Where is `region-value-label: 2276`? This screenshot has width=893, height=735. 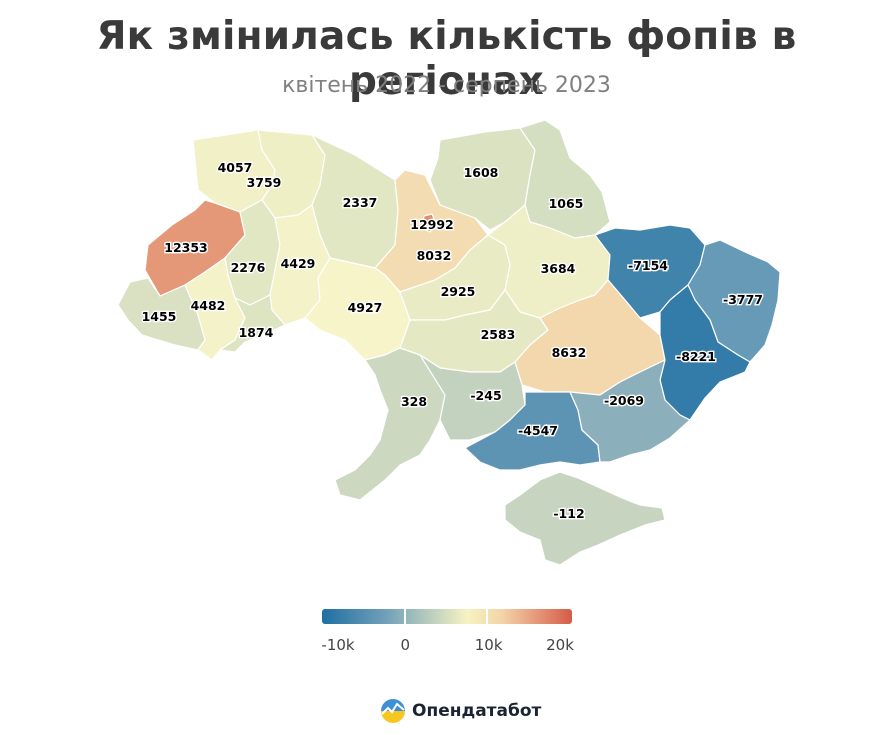
region-value-label: 2276 is located at coordinates (248, 267).